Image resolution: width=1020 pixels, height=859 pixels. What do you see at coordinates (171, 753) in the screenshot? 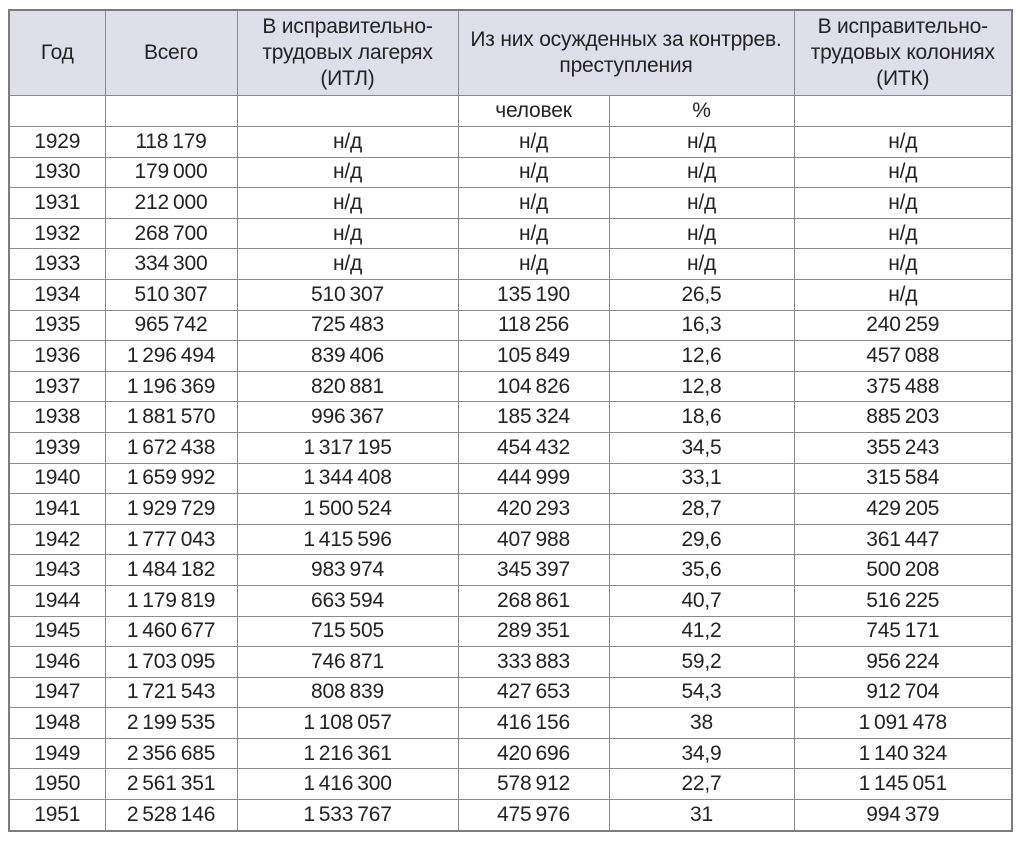
I see `table-cell: 2 356 685` at bounding box center [171, 753].